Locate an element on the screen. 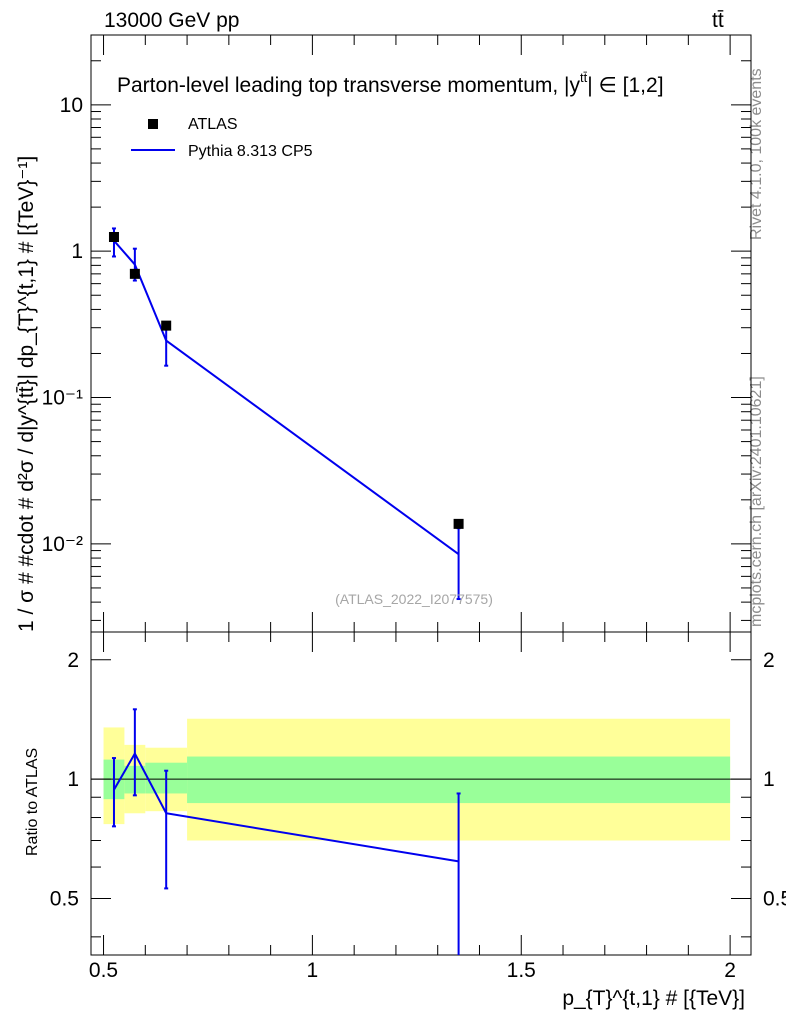 The width and height of the screenshot is (786, 1024). legend: ATLAS Pythia 8.313 CP5 is located at coordinates (222, 138).